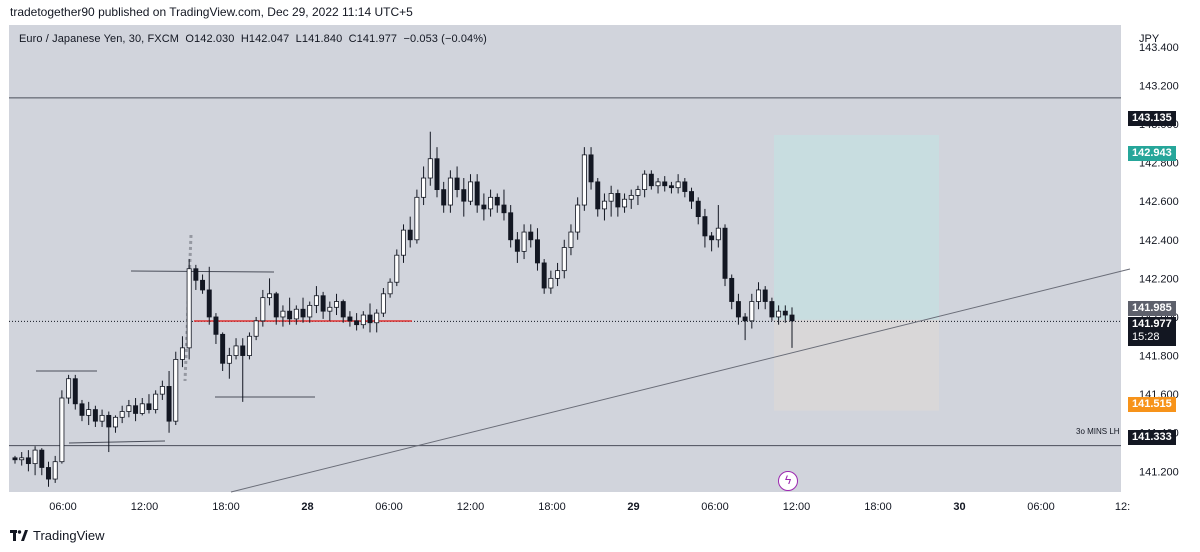 The width and height of the screenshot is (1200, 552). What do you see at coordinates (1159, 472) in the screenshot?
I see `price-tick-label: 141.200` at bounding box center [1159, 472].